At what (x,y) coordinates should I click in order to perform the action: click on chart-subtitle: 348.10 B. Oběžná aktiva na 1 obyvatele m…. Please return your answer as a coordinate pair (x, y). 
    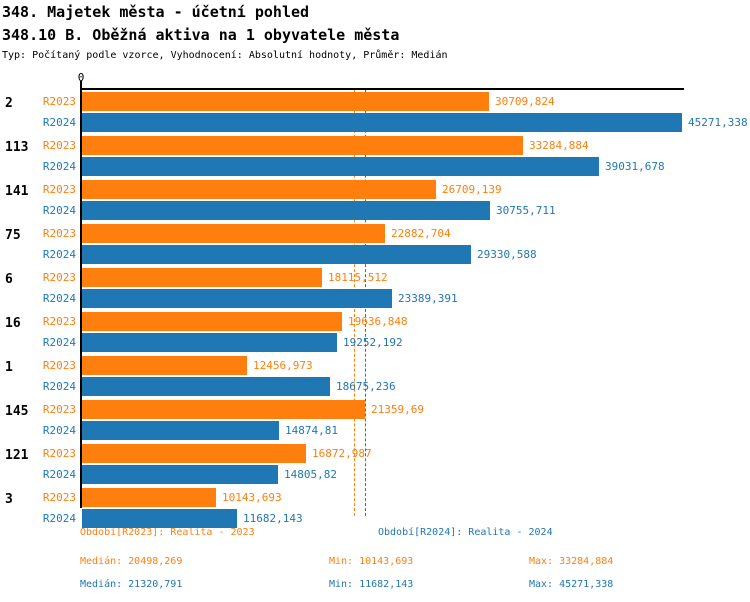
    Looking at the image, I should click on (201, 35).